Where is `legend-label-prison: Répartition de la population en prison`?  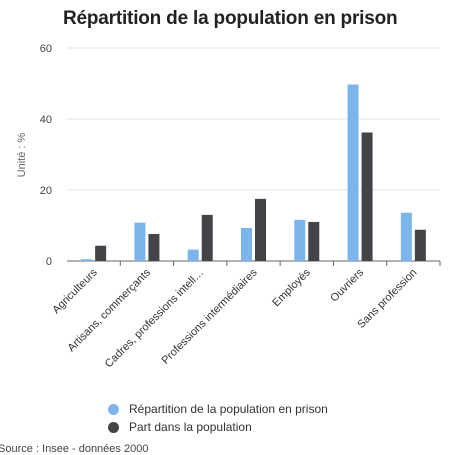 legend-label-prison: Répartition de la population en prison is located at coordinates (228, 409).